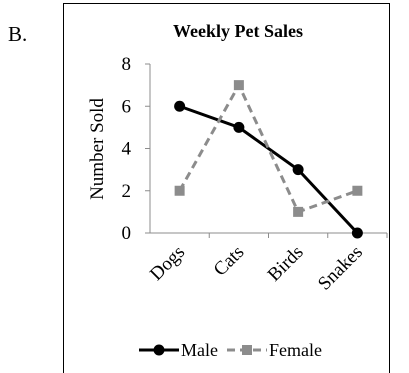 The width and height of the screenshot is (409, 373). What do you see at coordinates (127, 191) in the screenshot?
I see `y-tick-label: 2` at bounding box center [127, 191].